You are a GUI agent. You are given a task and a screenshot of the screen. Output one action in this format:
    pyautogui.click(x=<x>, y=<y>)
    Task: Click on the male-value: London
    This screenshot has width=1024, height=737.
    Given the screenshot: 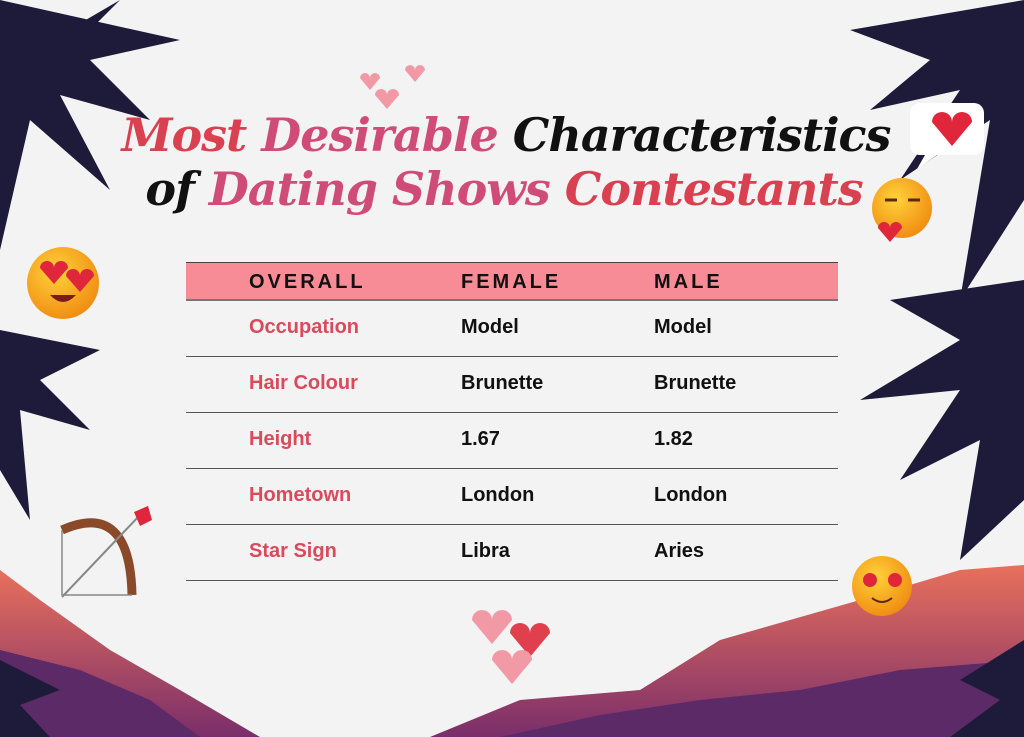 What is the action you would take?
    pyautogui.click(x=691, y=495)
    